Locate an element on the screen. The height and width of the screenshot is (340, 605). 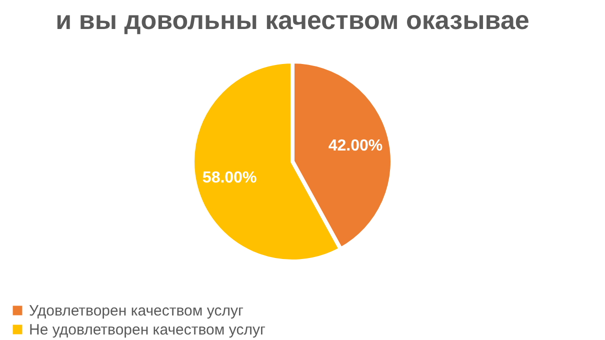
chart-title: и вы довольны качеством оказывае is located at coordinates (293, 20).